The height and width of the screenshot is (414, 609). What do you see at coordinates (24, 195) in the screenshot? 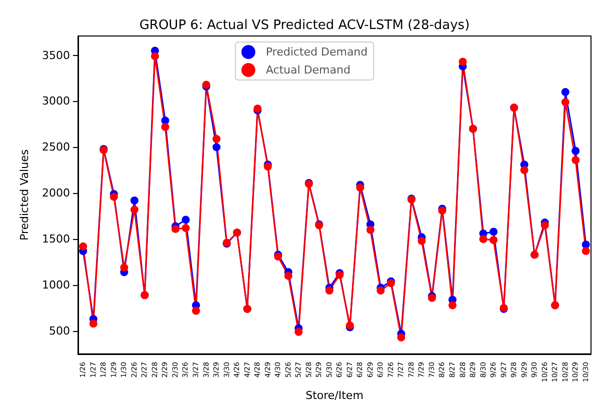
I see `y-axis-title: Predicted Values` at bounding box center [24, 195].